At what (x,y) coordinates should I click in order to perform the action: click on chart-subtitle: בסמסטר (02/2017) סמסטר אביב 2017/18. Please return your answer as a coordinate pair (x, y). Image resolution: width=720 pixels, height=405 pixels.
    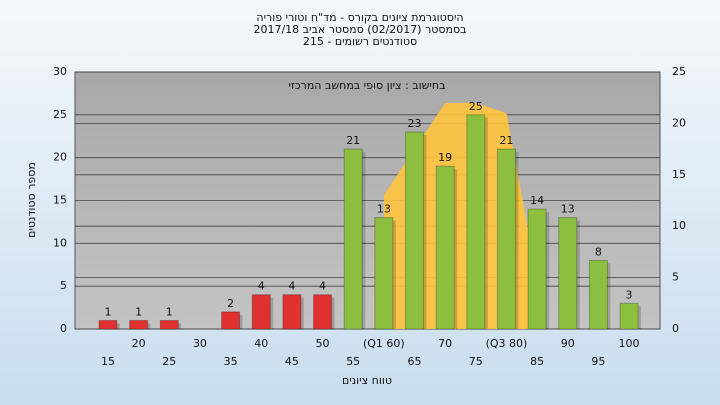
    Looking at the image, I should click on (359, 29).